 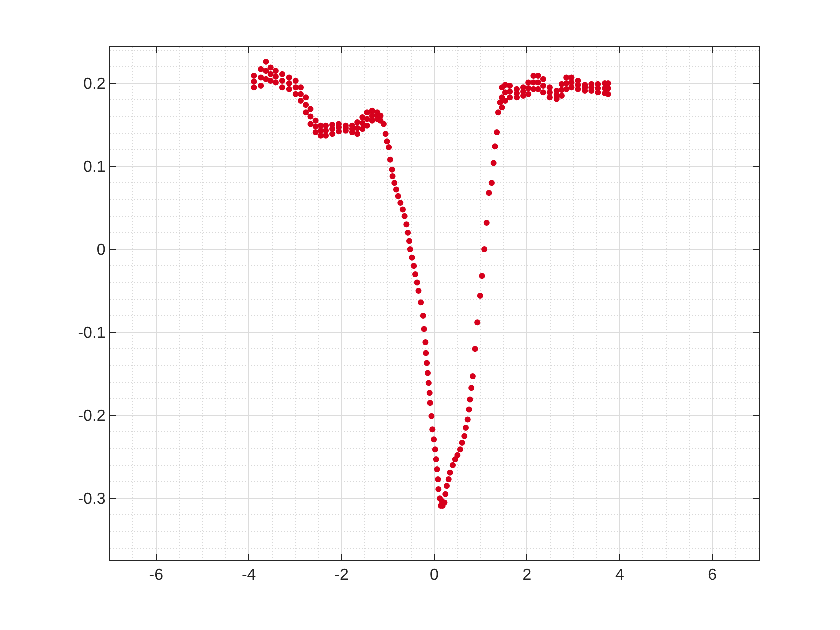 What do you see at coordinates (249, 575) in the screenshot?
I see `x-tick-label: -4` at bounding box center [249, 575].